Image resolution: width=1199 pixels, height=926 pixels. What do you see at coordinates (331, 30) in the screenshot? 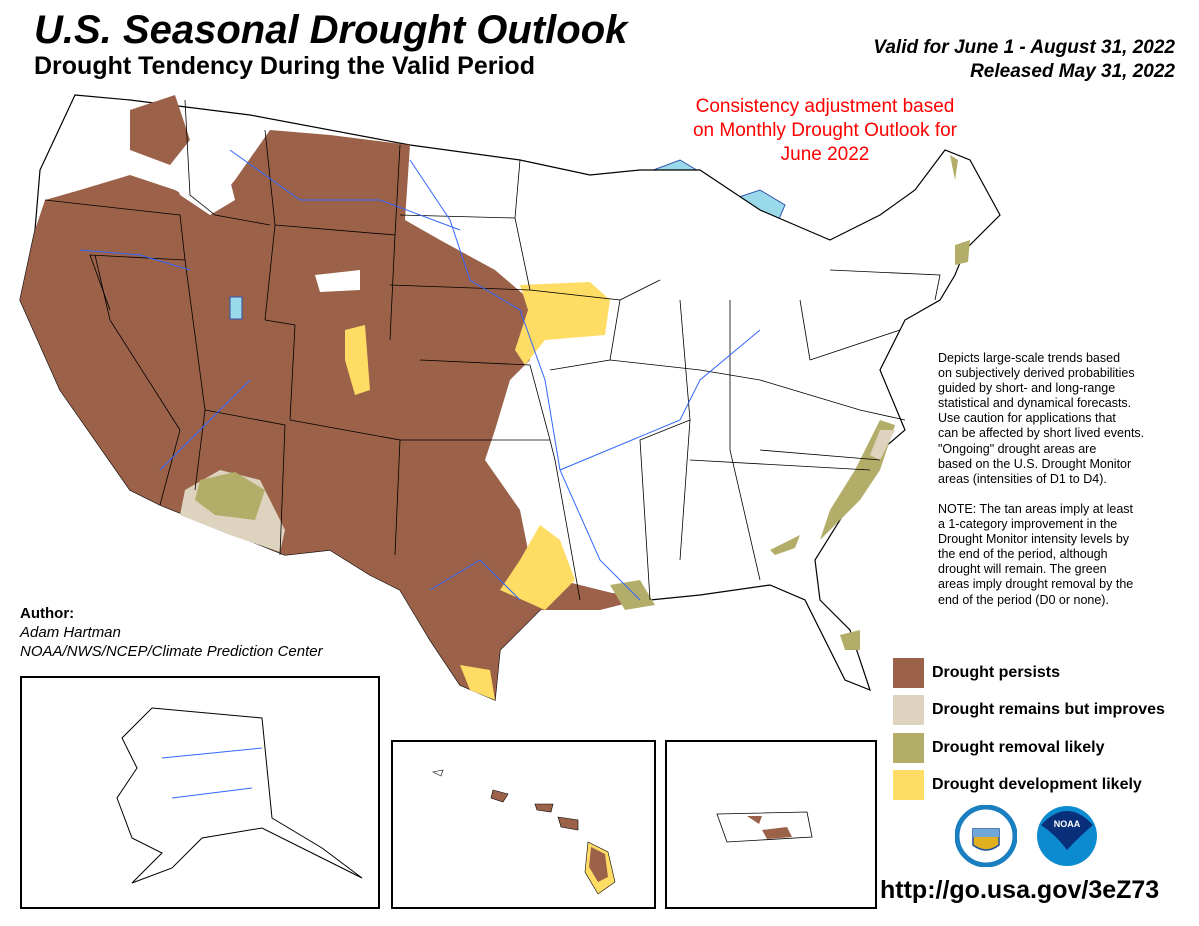
I see `page-title: U.S. Seasonal Drought Outlook` at bounding box center [331, 30].